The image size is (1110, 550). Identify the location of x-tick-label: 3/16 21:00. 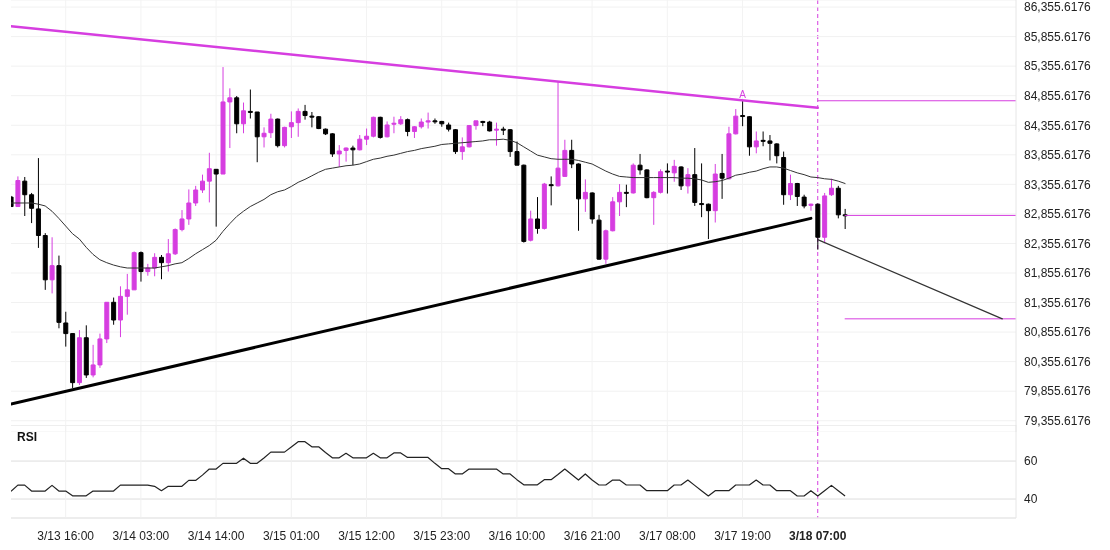
(592, 536).